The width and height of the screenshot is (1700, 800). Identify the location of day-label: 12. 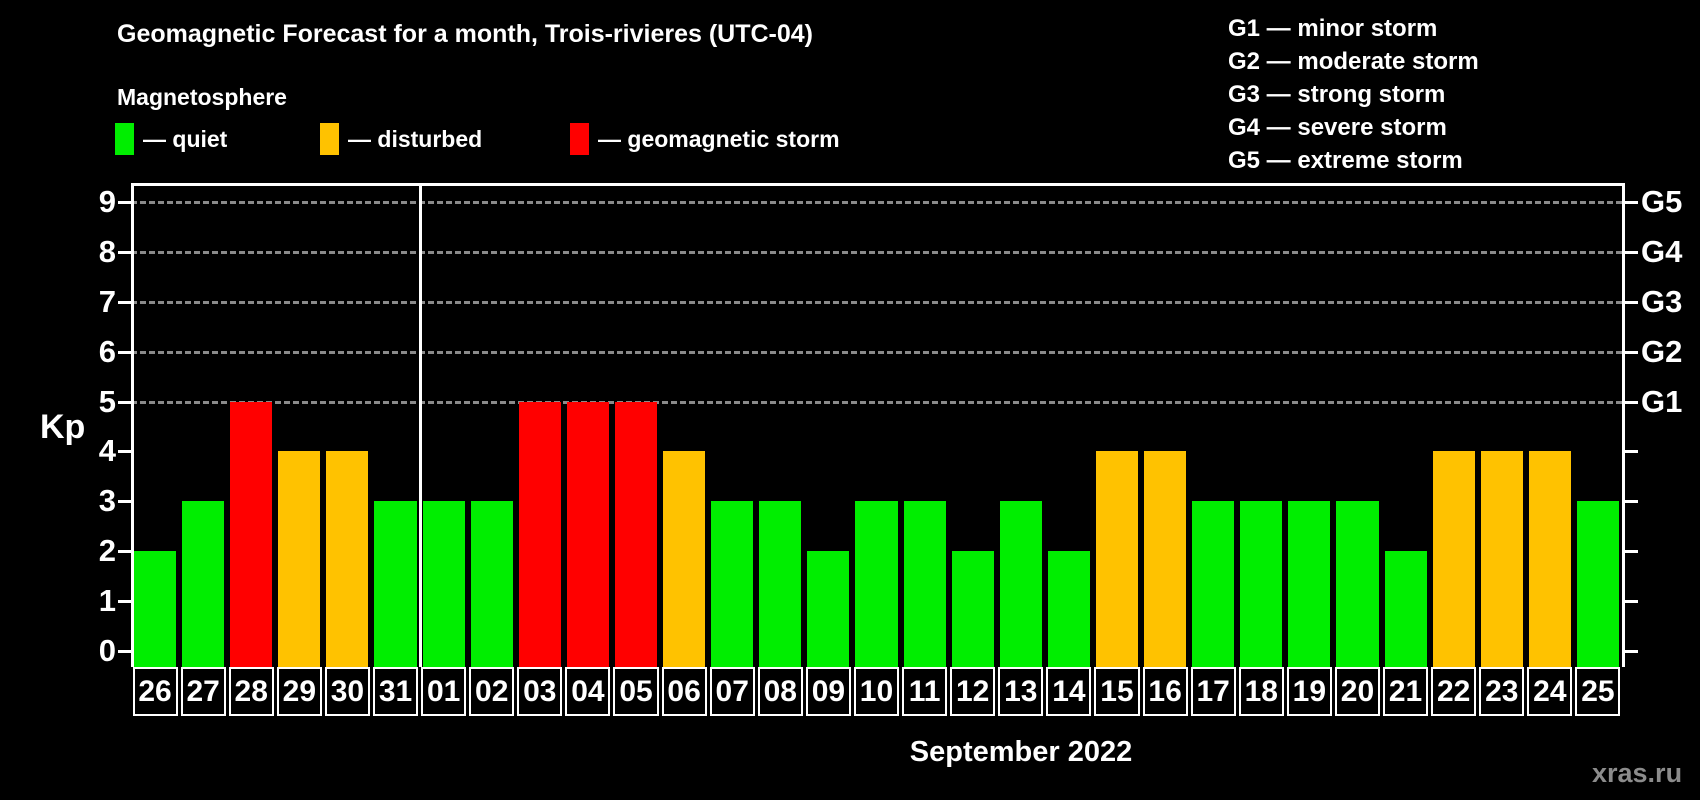
(973, 691).